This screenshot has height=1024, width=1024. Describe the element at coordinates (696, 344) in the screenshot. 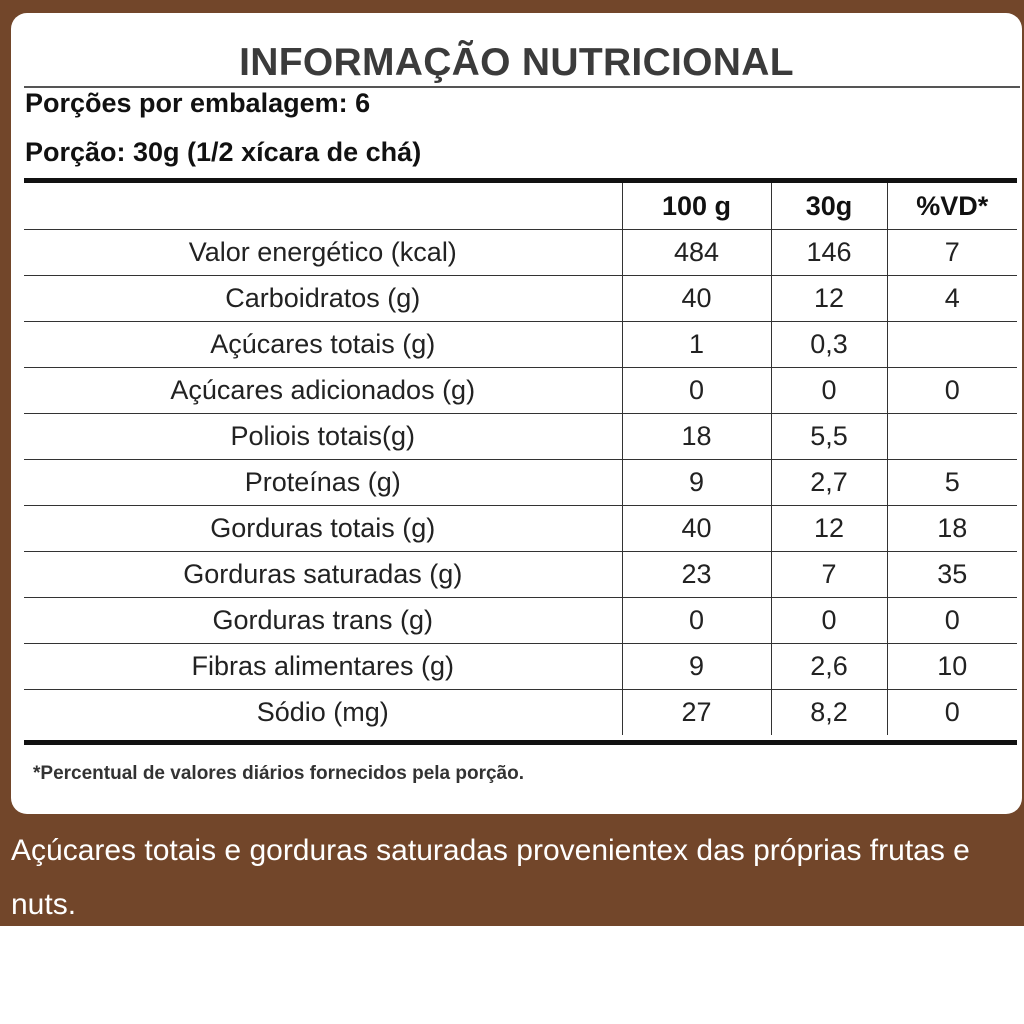

I see `value-100g: 1` at that location.